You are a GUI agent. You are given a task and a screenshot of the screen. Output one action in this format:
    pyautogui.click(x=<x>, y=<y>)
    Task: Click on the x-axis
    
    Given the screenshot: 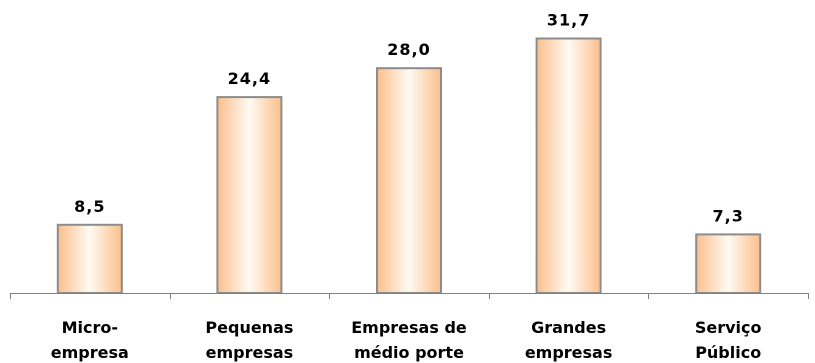 What is the action you would take?
    pyautogui.click(x=409, y=296)
    